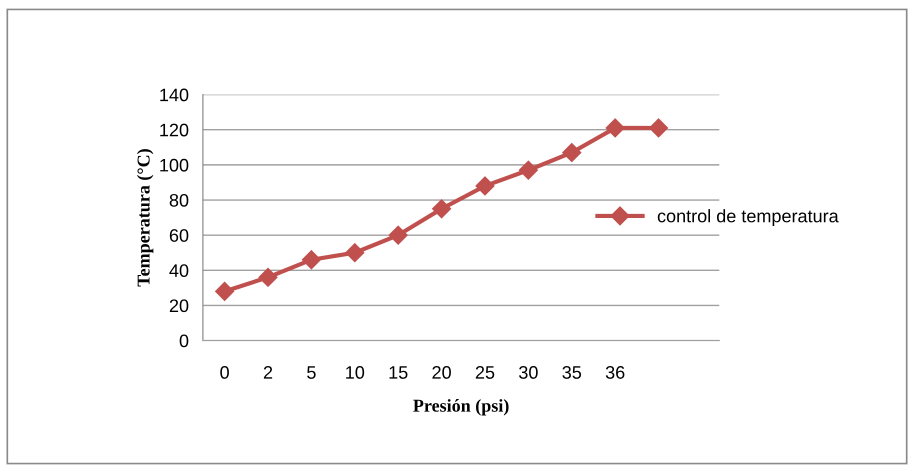 The image size is (914, 473). I want to click on x-tick-label: 2, so click(268, 372).